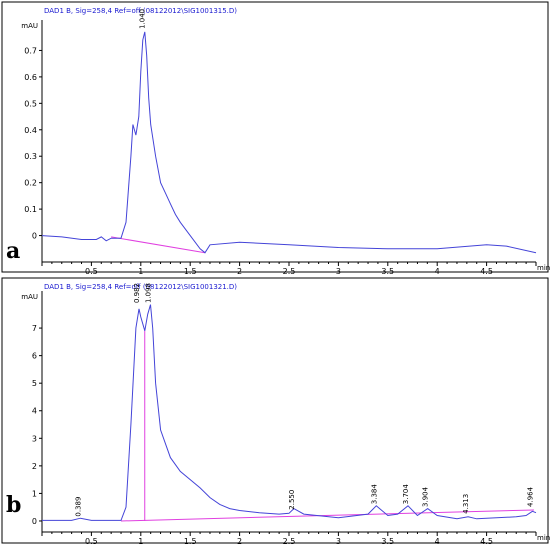  Describe the element at coordinates (148, 293) in the screenshot. I see `peak-label: 1.098` at that location.